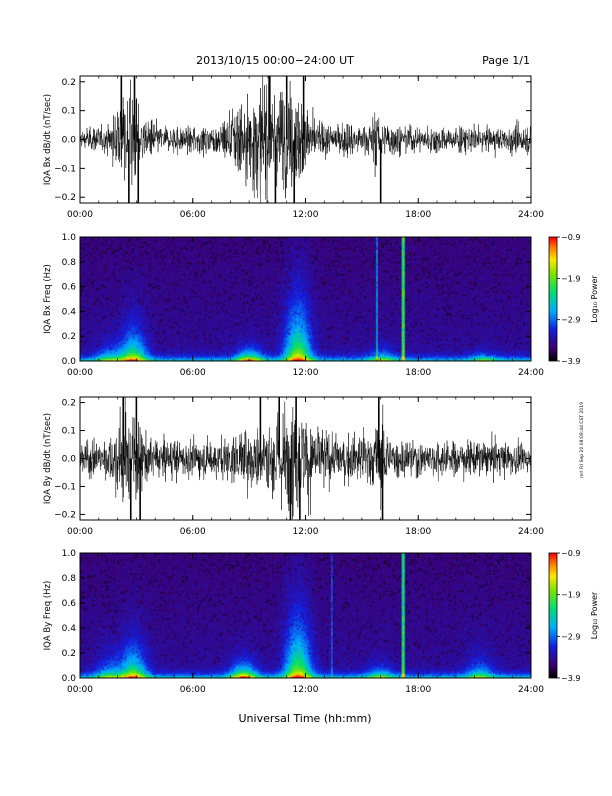 The width and height of the screenshot is (612, 796). What do you see at coordinates (275, 60) in the screenshot?
I see `figure-title: 2013/10/15 00:00−24:00 UT` at bounding box center [275, 60].